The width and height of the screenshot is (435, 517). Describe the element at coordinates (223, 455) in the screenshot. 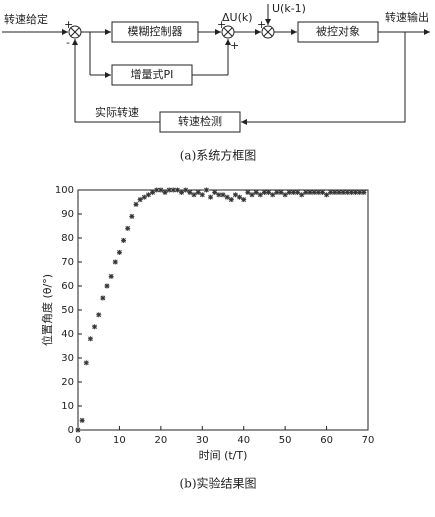

I see `x-axis-label: 时间 (t/T)` at that location.